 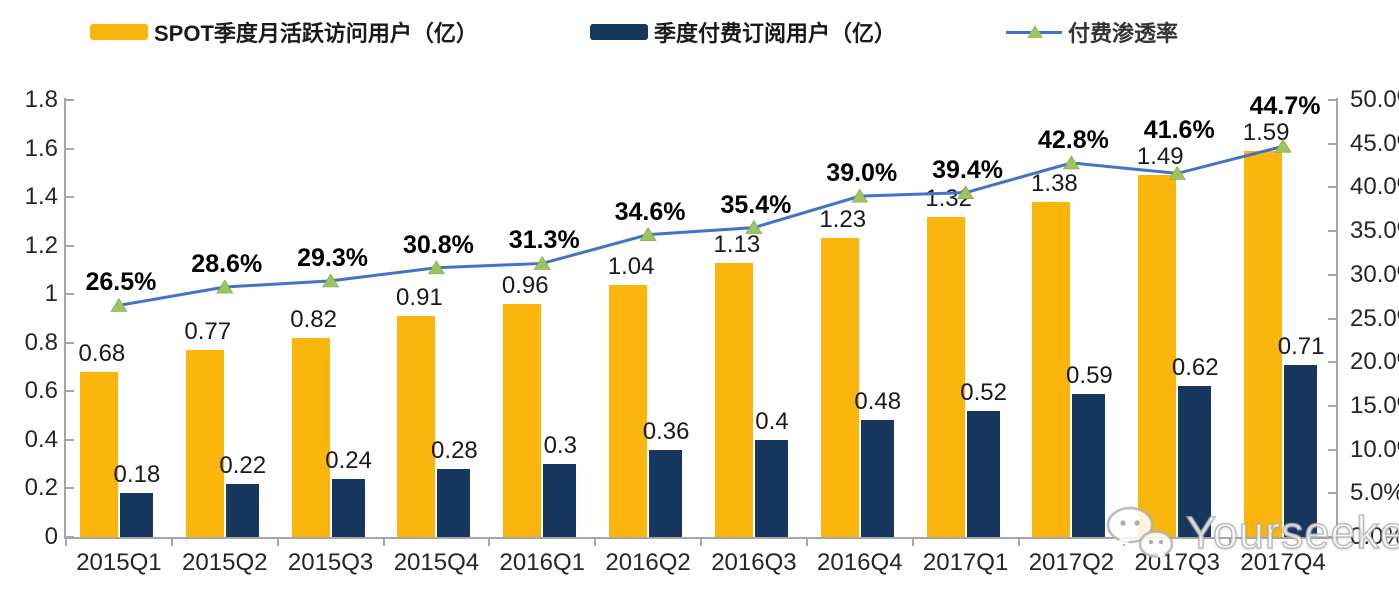 I want to click on rate-value-label: 39.0%, so click(x=862, y=173).